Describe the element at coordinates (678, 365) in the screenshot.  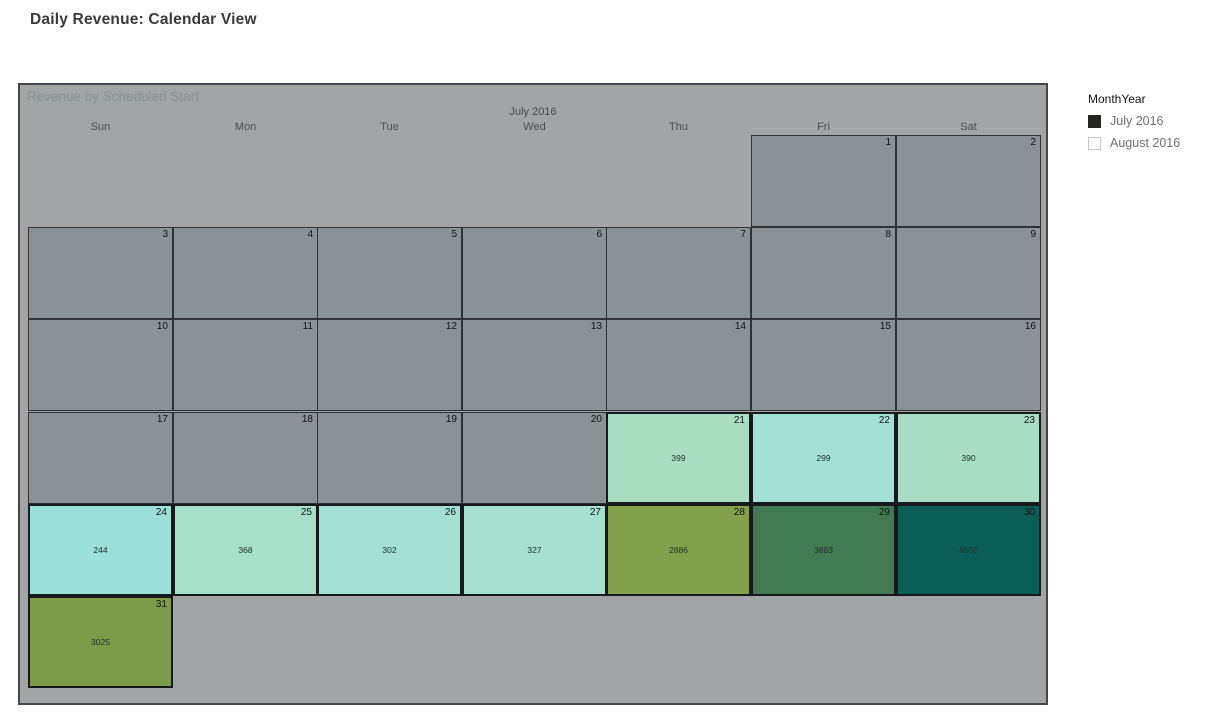
I see `calendar-day-cell: 14` at that location.